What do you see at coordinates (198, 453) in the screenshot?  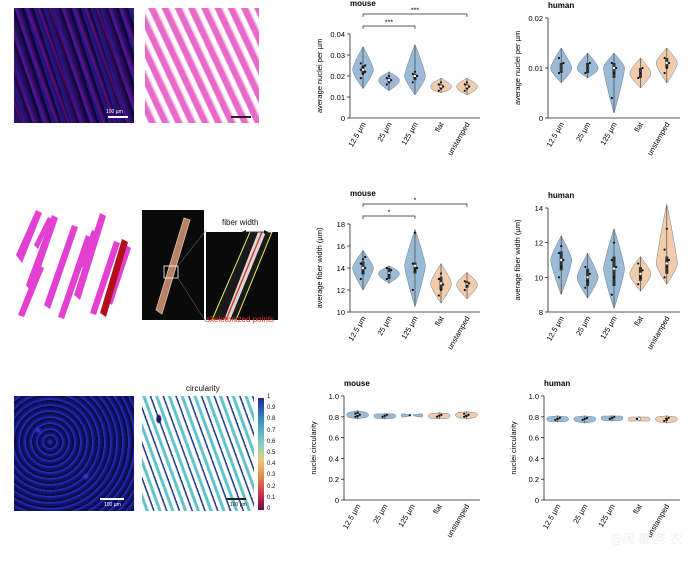 I see `circularity-map: 100 µm` at bounding box center [198, 453].